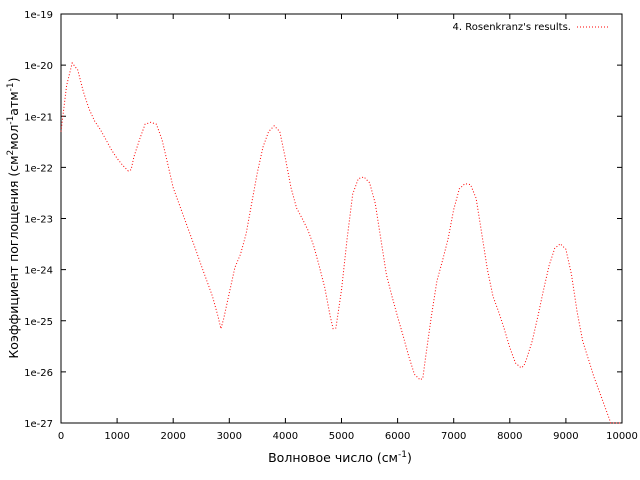 The image size is (640, 480). Describe the element at coordinates (38, 424) in the screenshot. I see `y-tick-label: 1e-27` at that location.